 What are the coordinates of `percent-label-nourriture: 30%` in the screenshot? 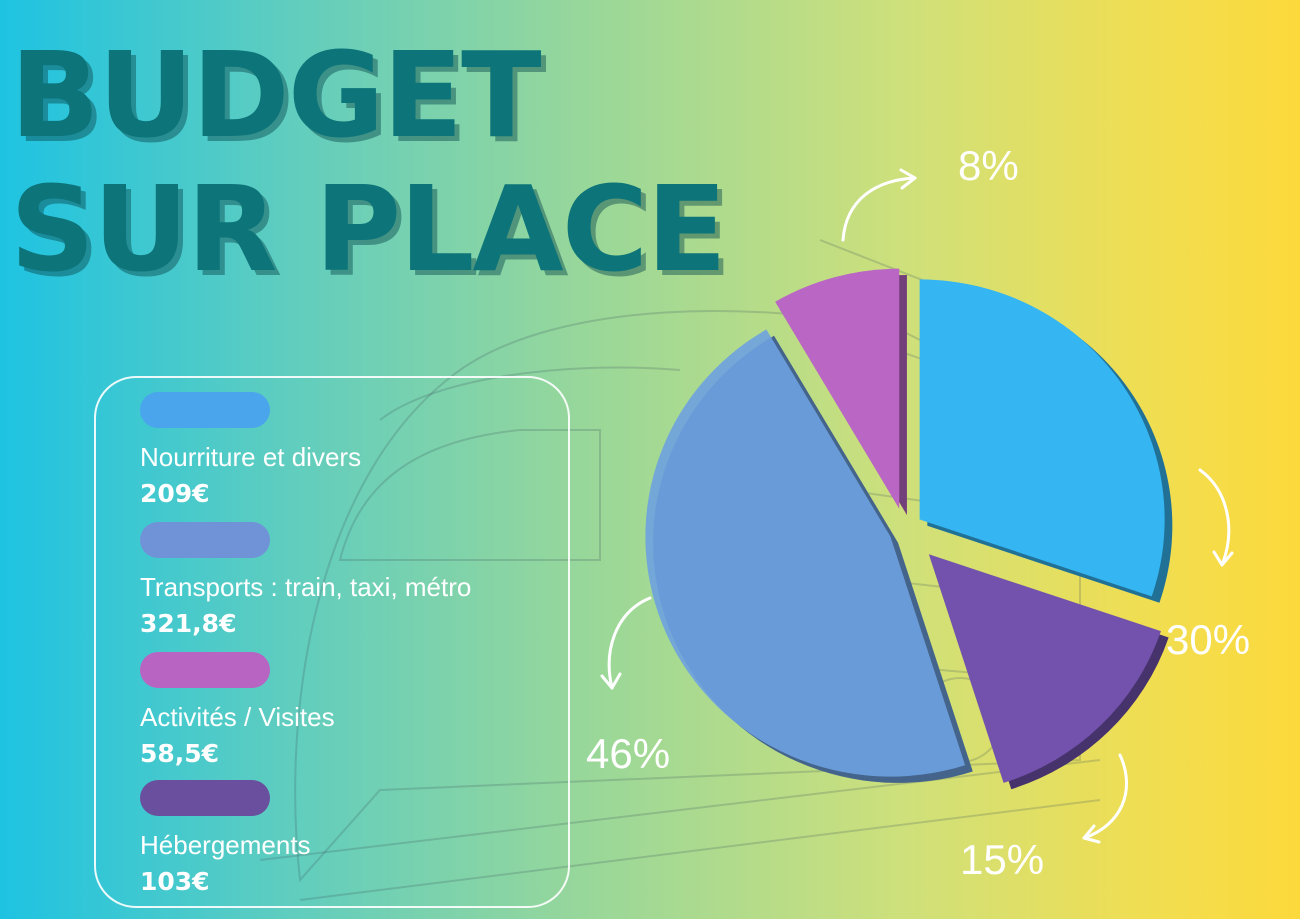 It's located at (1208, 639).